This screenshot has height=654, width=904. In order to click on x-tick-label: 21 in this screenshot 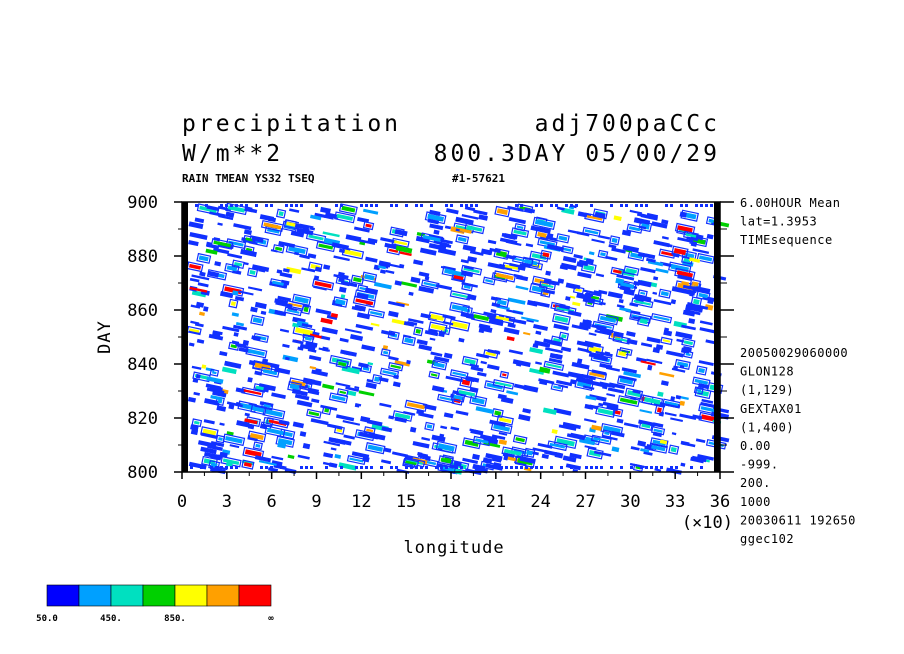, I will do `click(496, 502)`.